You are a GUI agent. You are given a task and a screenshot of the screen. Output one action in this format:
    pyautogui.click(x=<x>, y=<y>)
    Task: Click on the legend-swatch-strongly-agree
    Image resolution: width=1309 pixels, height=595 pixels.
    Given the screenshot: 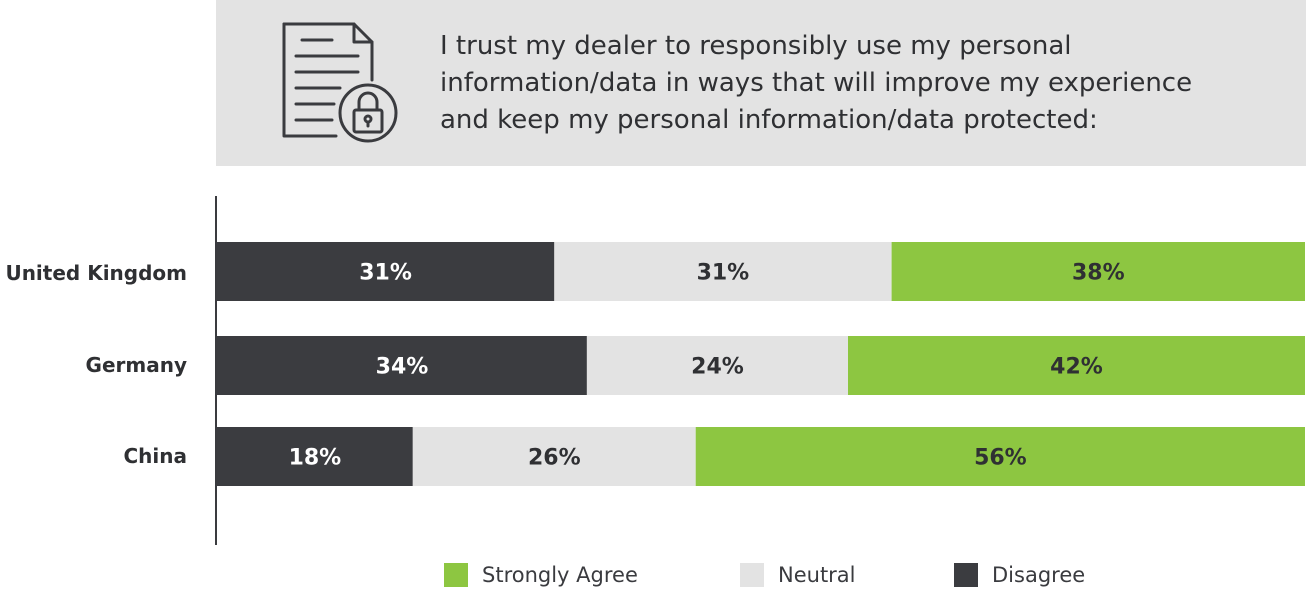 What is the action you would take?
    pyautogui.click(x=456, y=575)
    